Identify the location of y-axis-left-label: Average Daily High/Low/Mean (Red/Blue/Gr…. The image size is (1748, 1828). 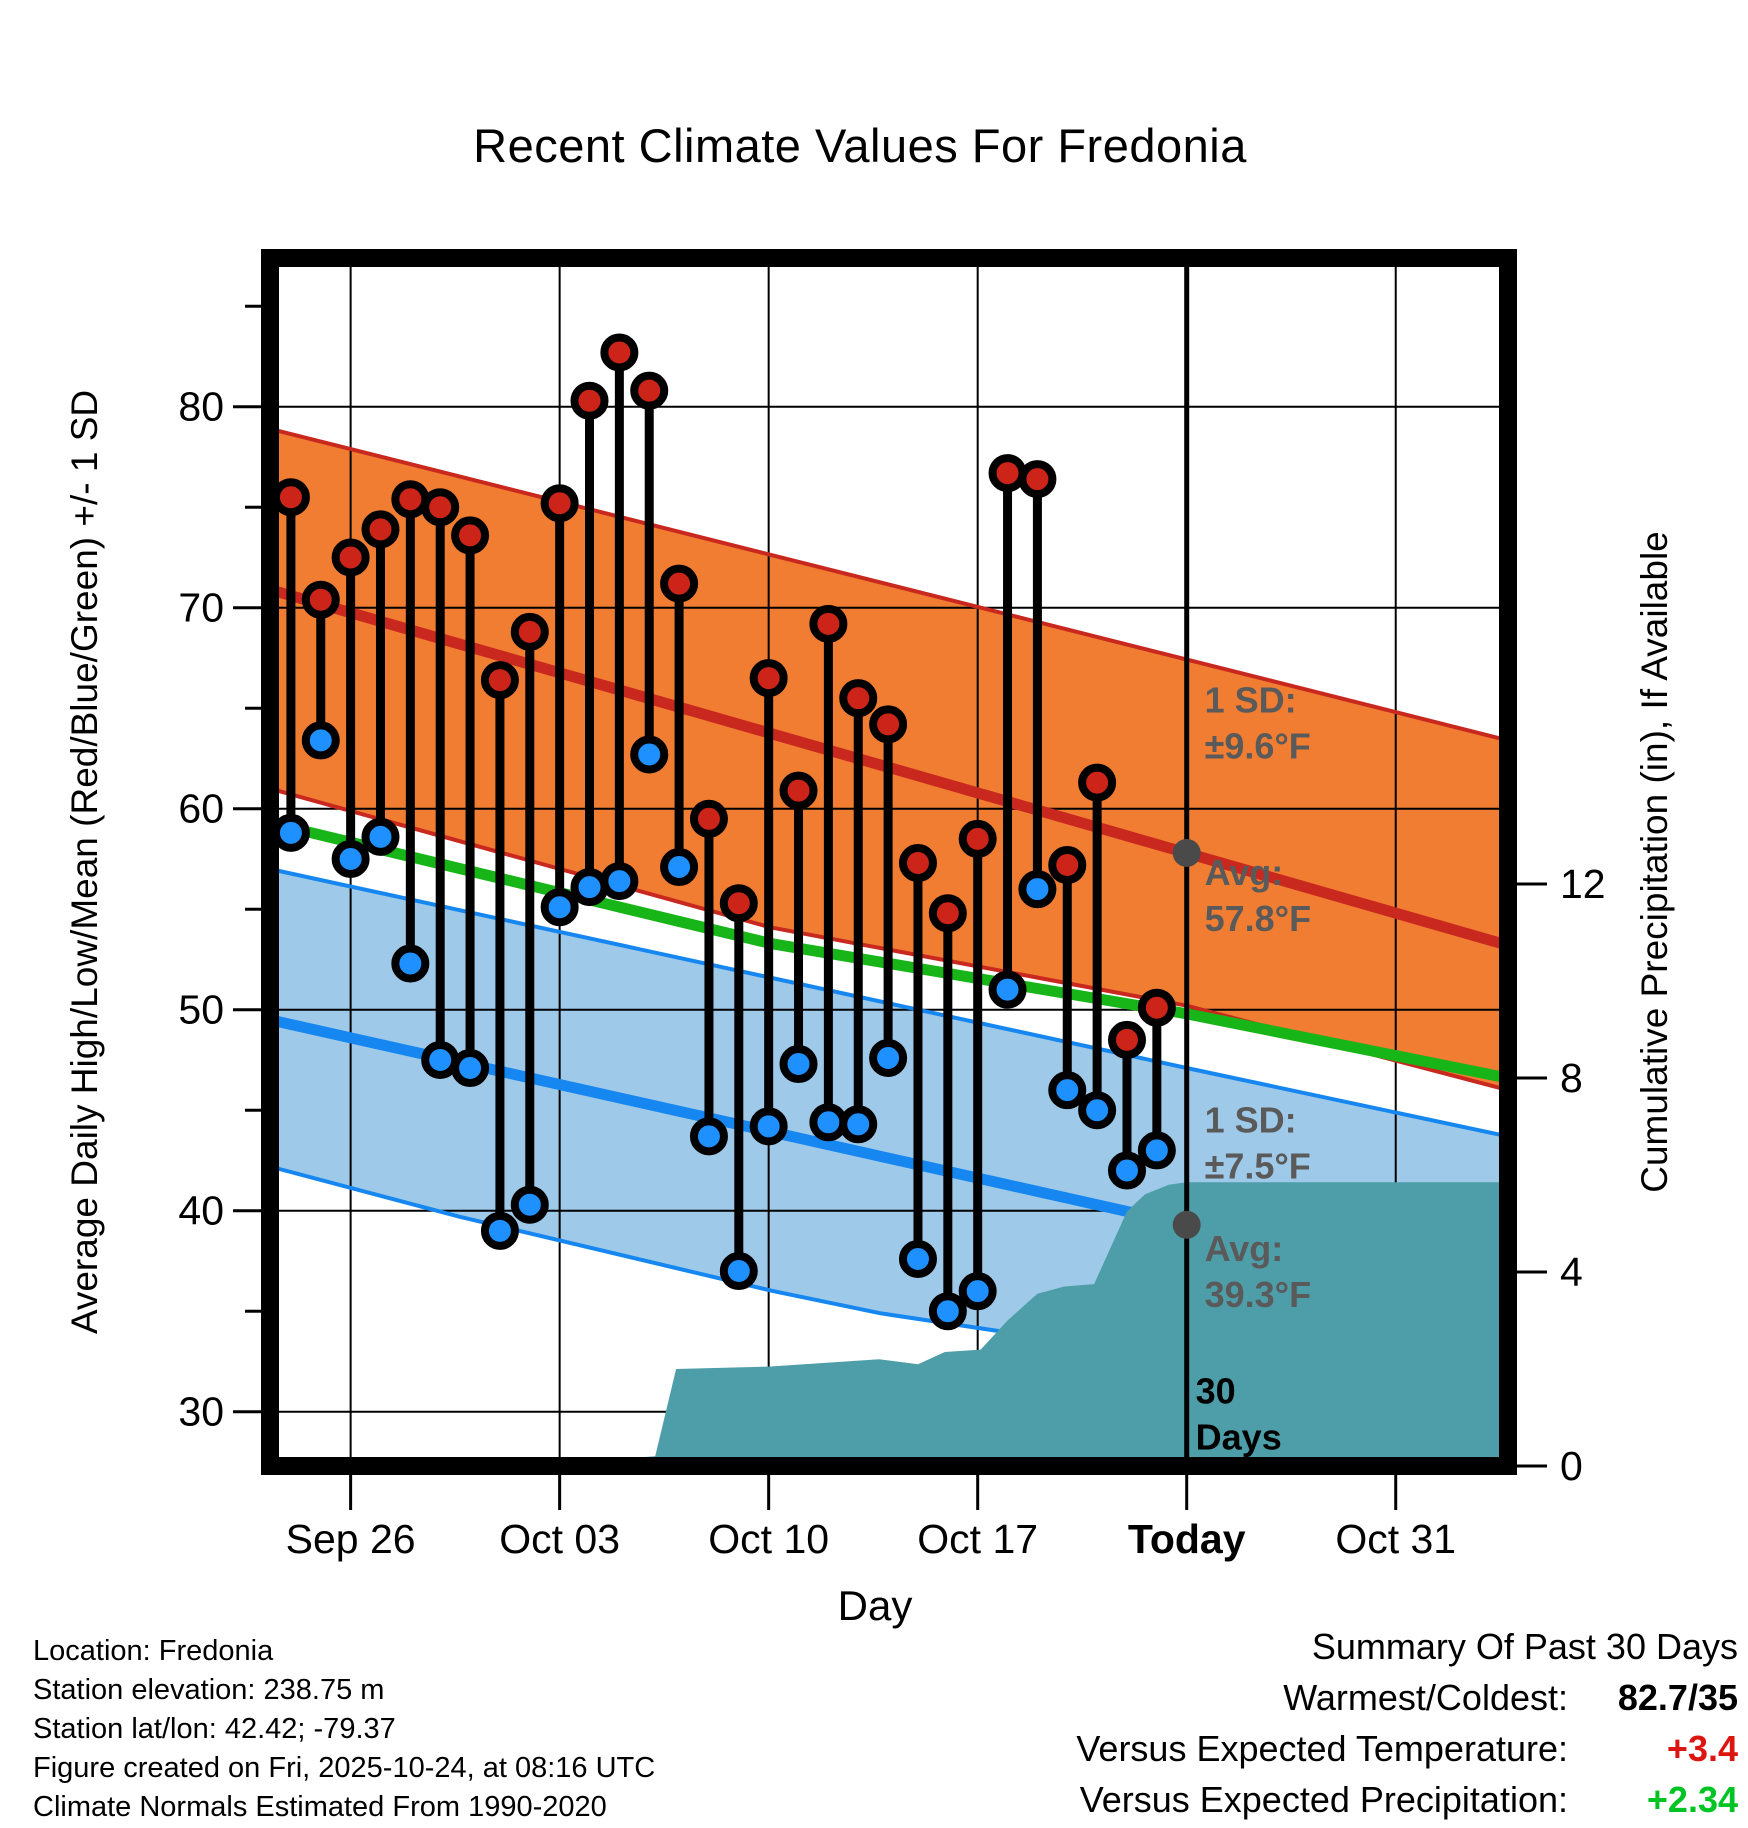
(84, 862).